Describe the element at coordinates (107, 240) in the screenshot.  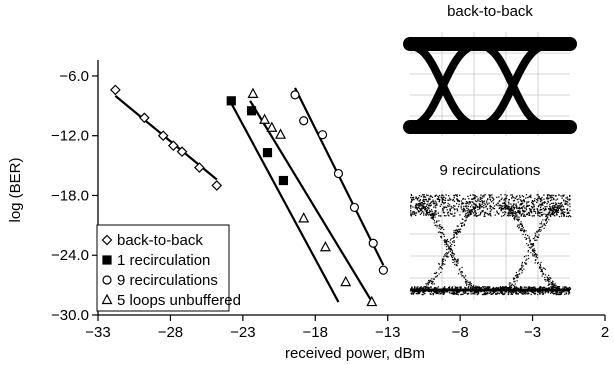
I see `legend-marker-back-to-back` at that location.